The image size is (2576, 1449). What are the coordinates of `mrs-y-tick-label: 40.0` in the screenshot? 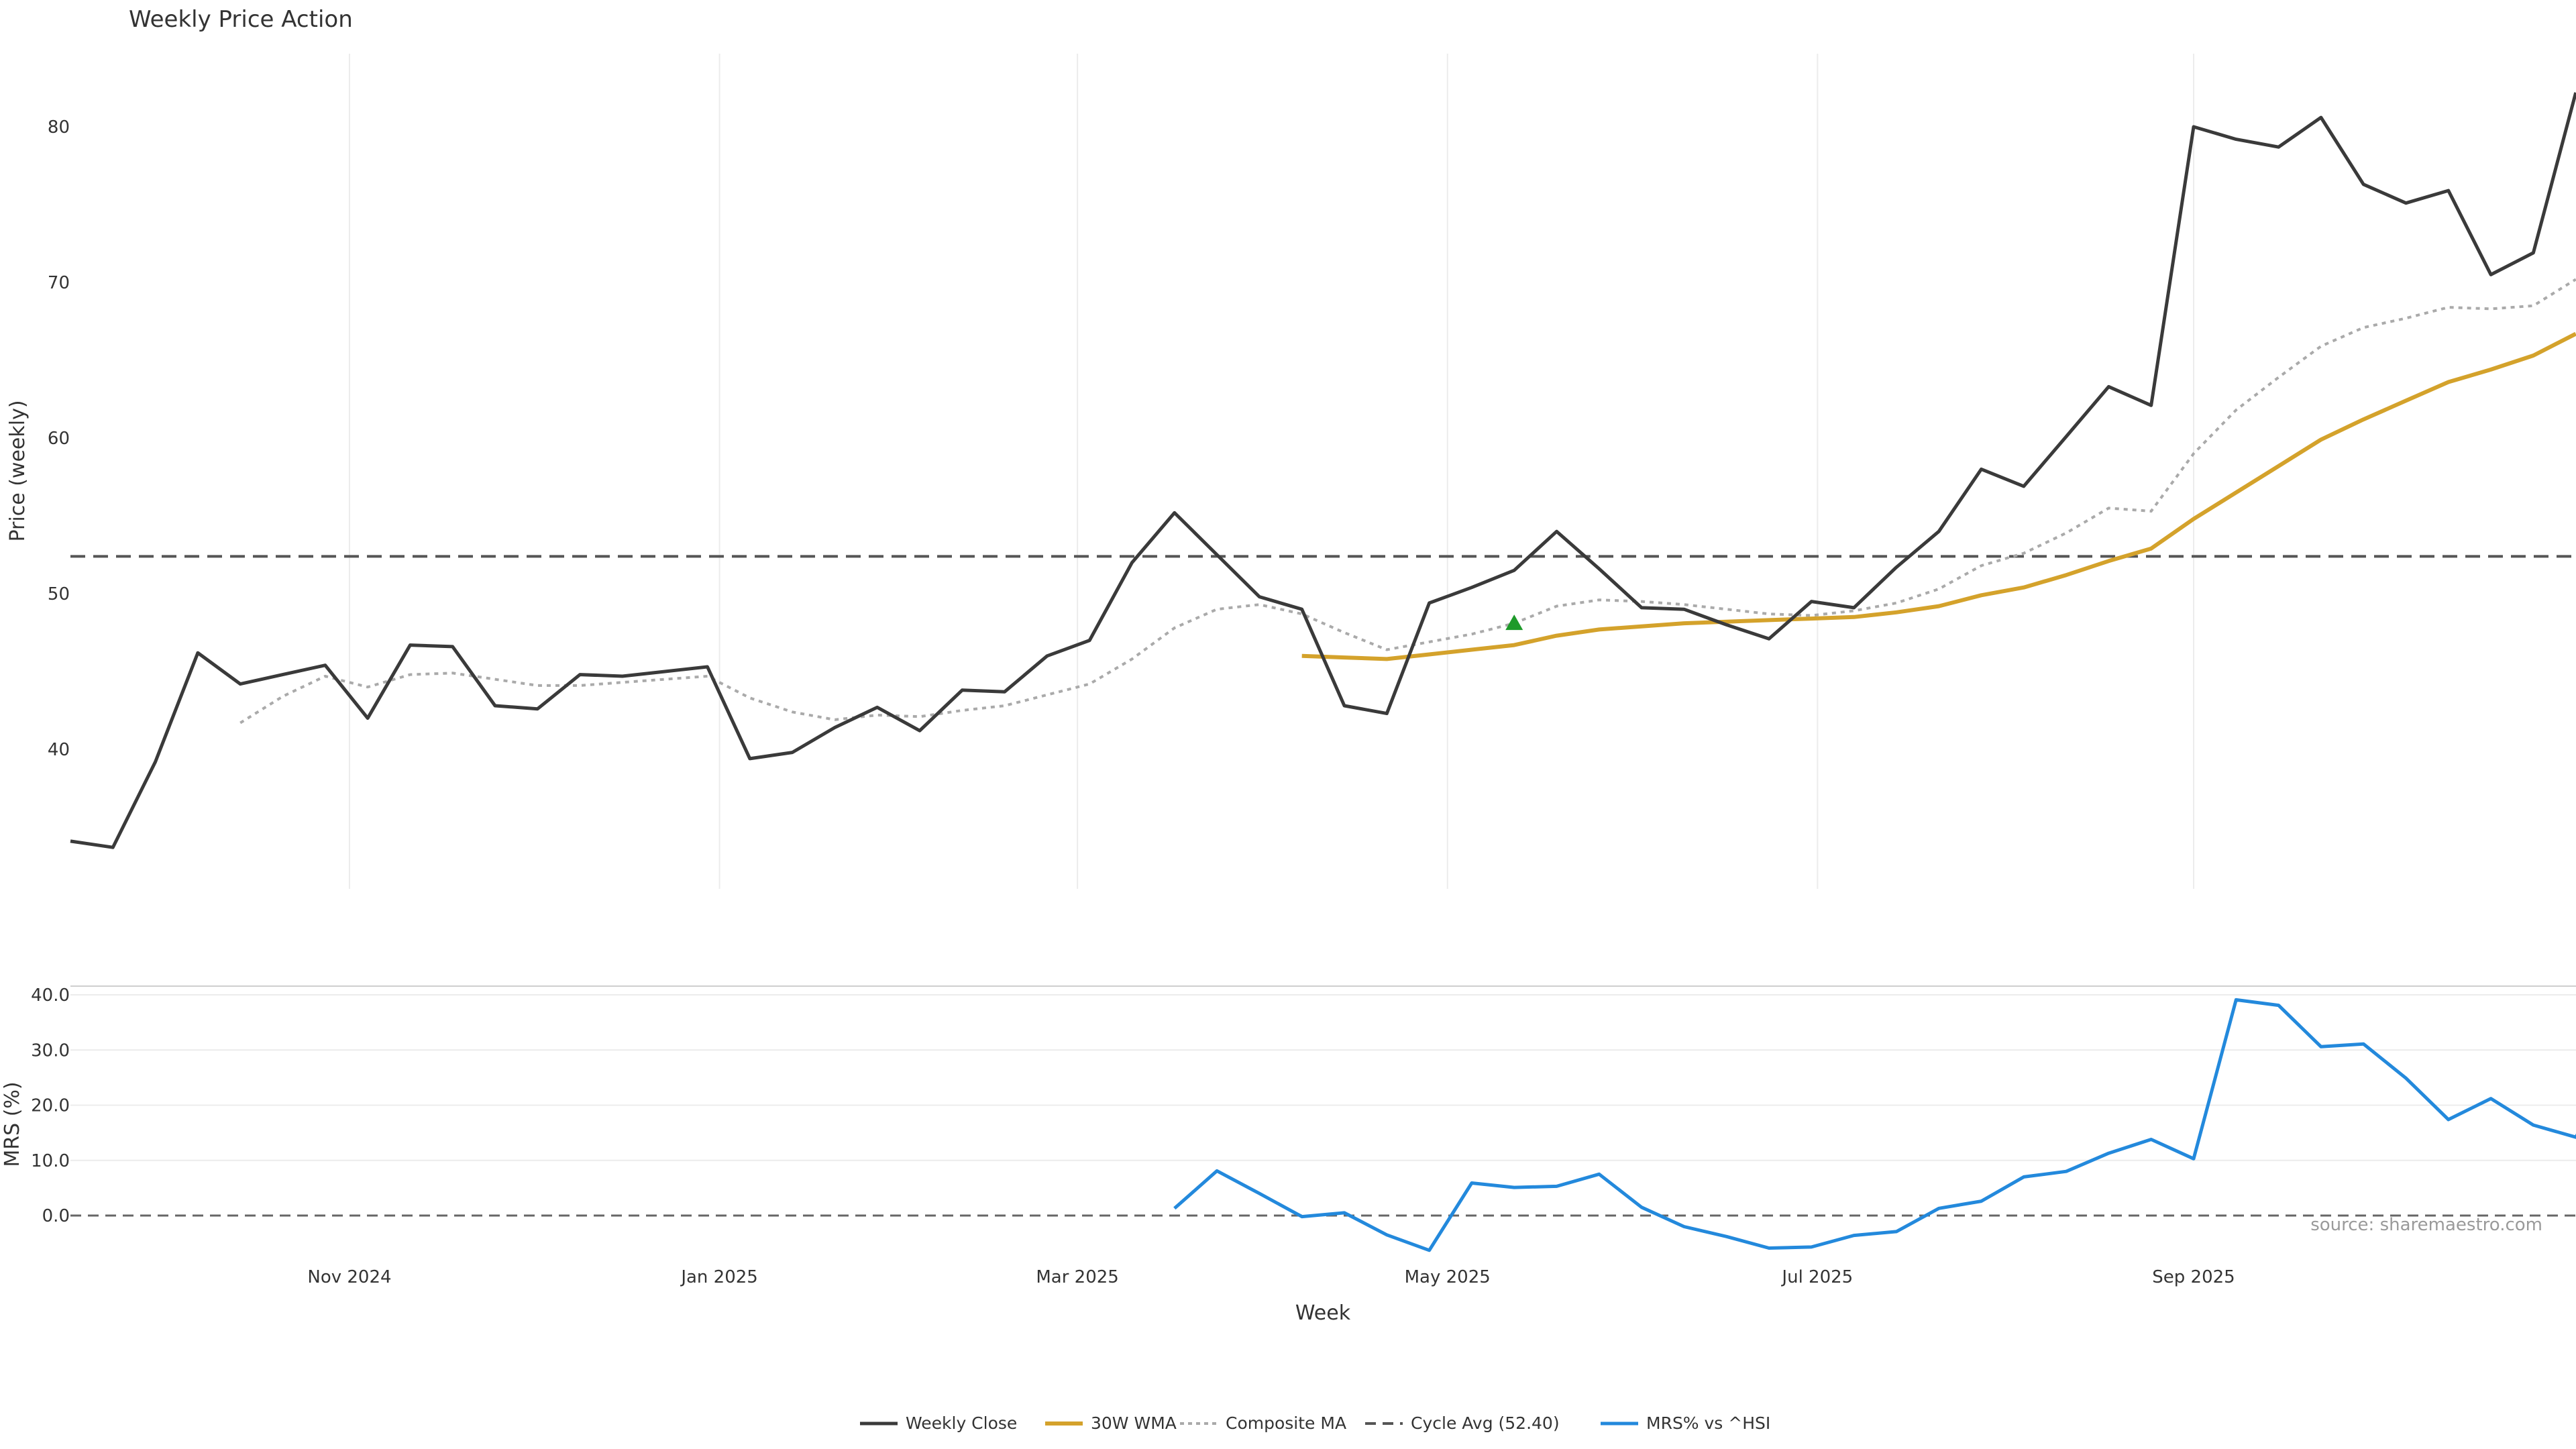 It's located at (50, 995).